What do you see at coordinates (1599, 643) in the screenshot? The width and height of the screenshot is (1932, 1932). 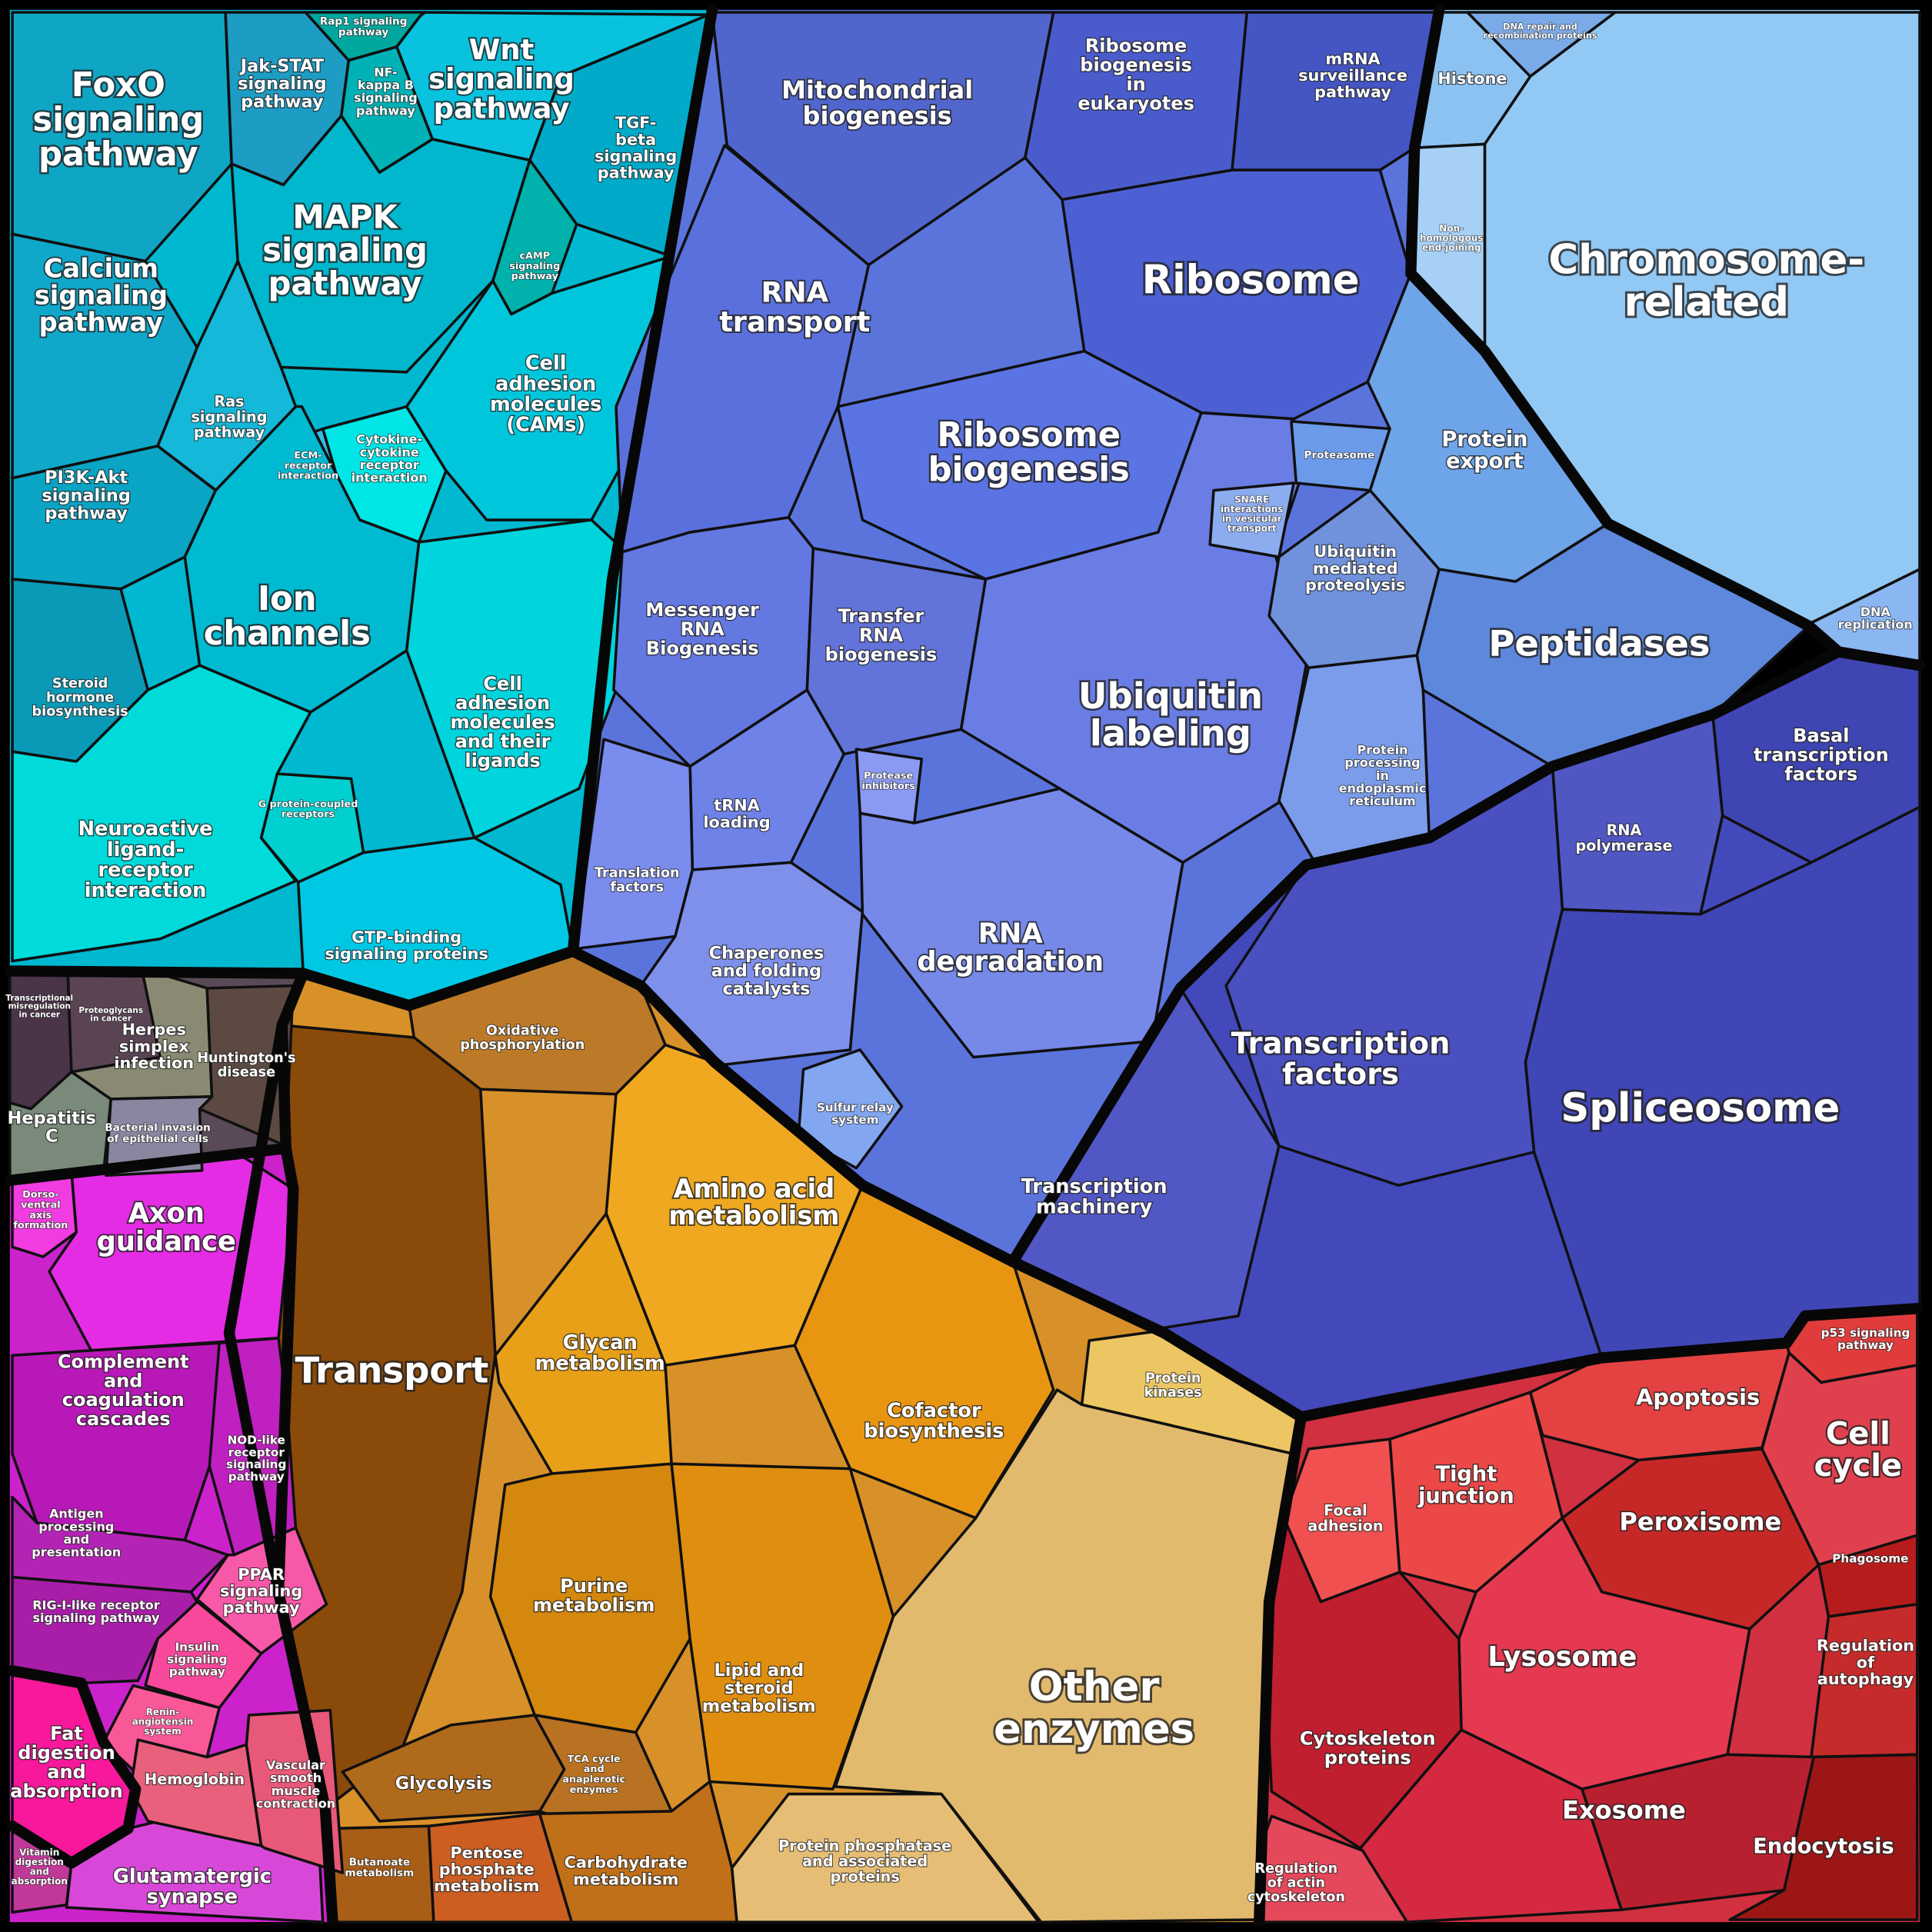 I see `cell-label-peptidases: Peptidases` at bounding box center [1599, 643].